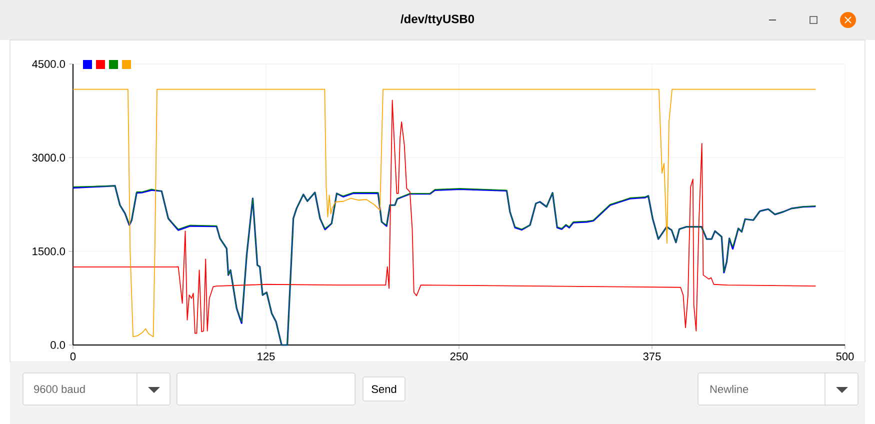 The width and height of the screenshot is (875, 424). I want to click on x-tick-label: 500, so click(845, 356).